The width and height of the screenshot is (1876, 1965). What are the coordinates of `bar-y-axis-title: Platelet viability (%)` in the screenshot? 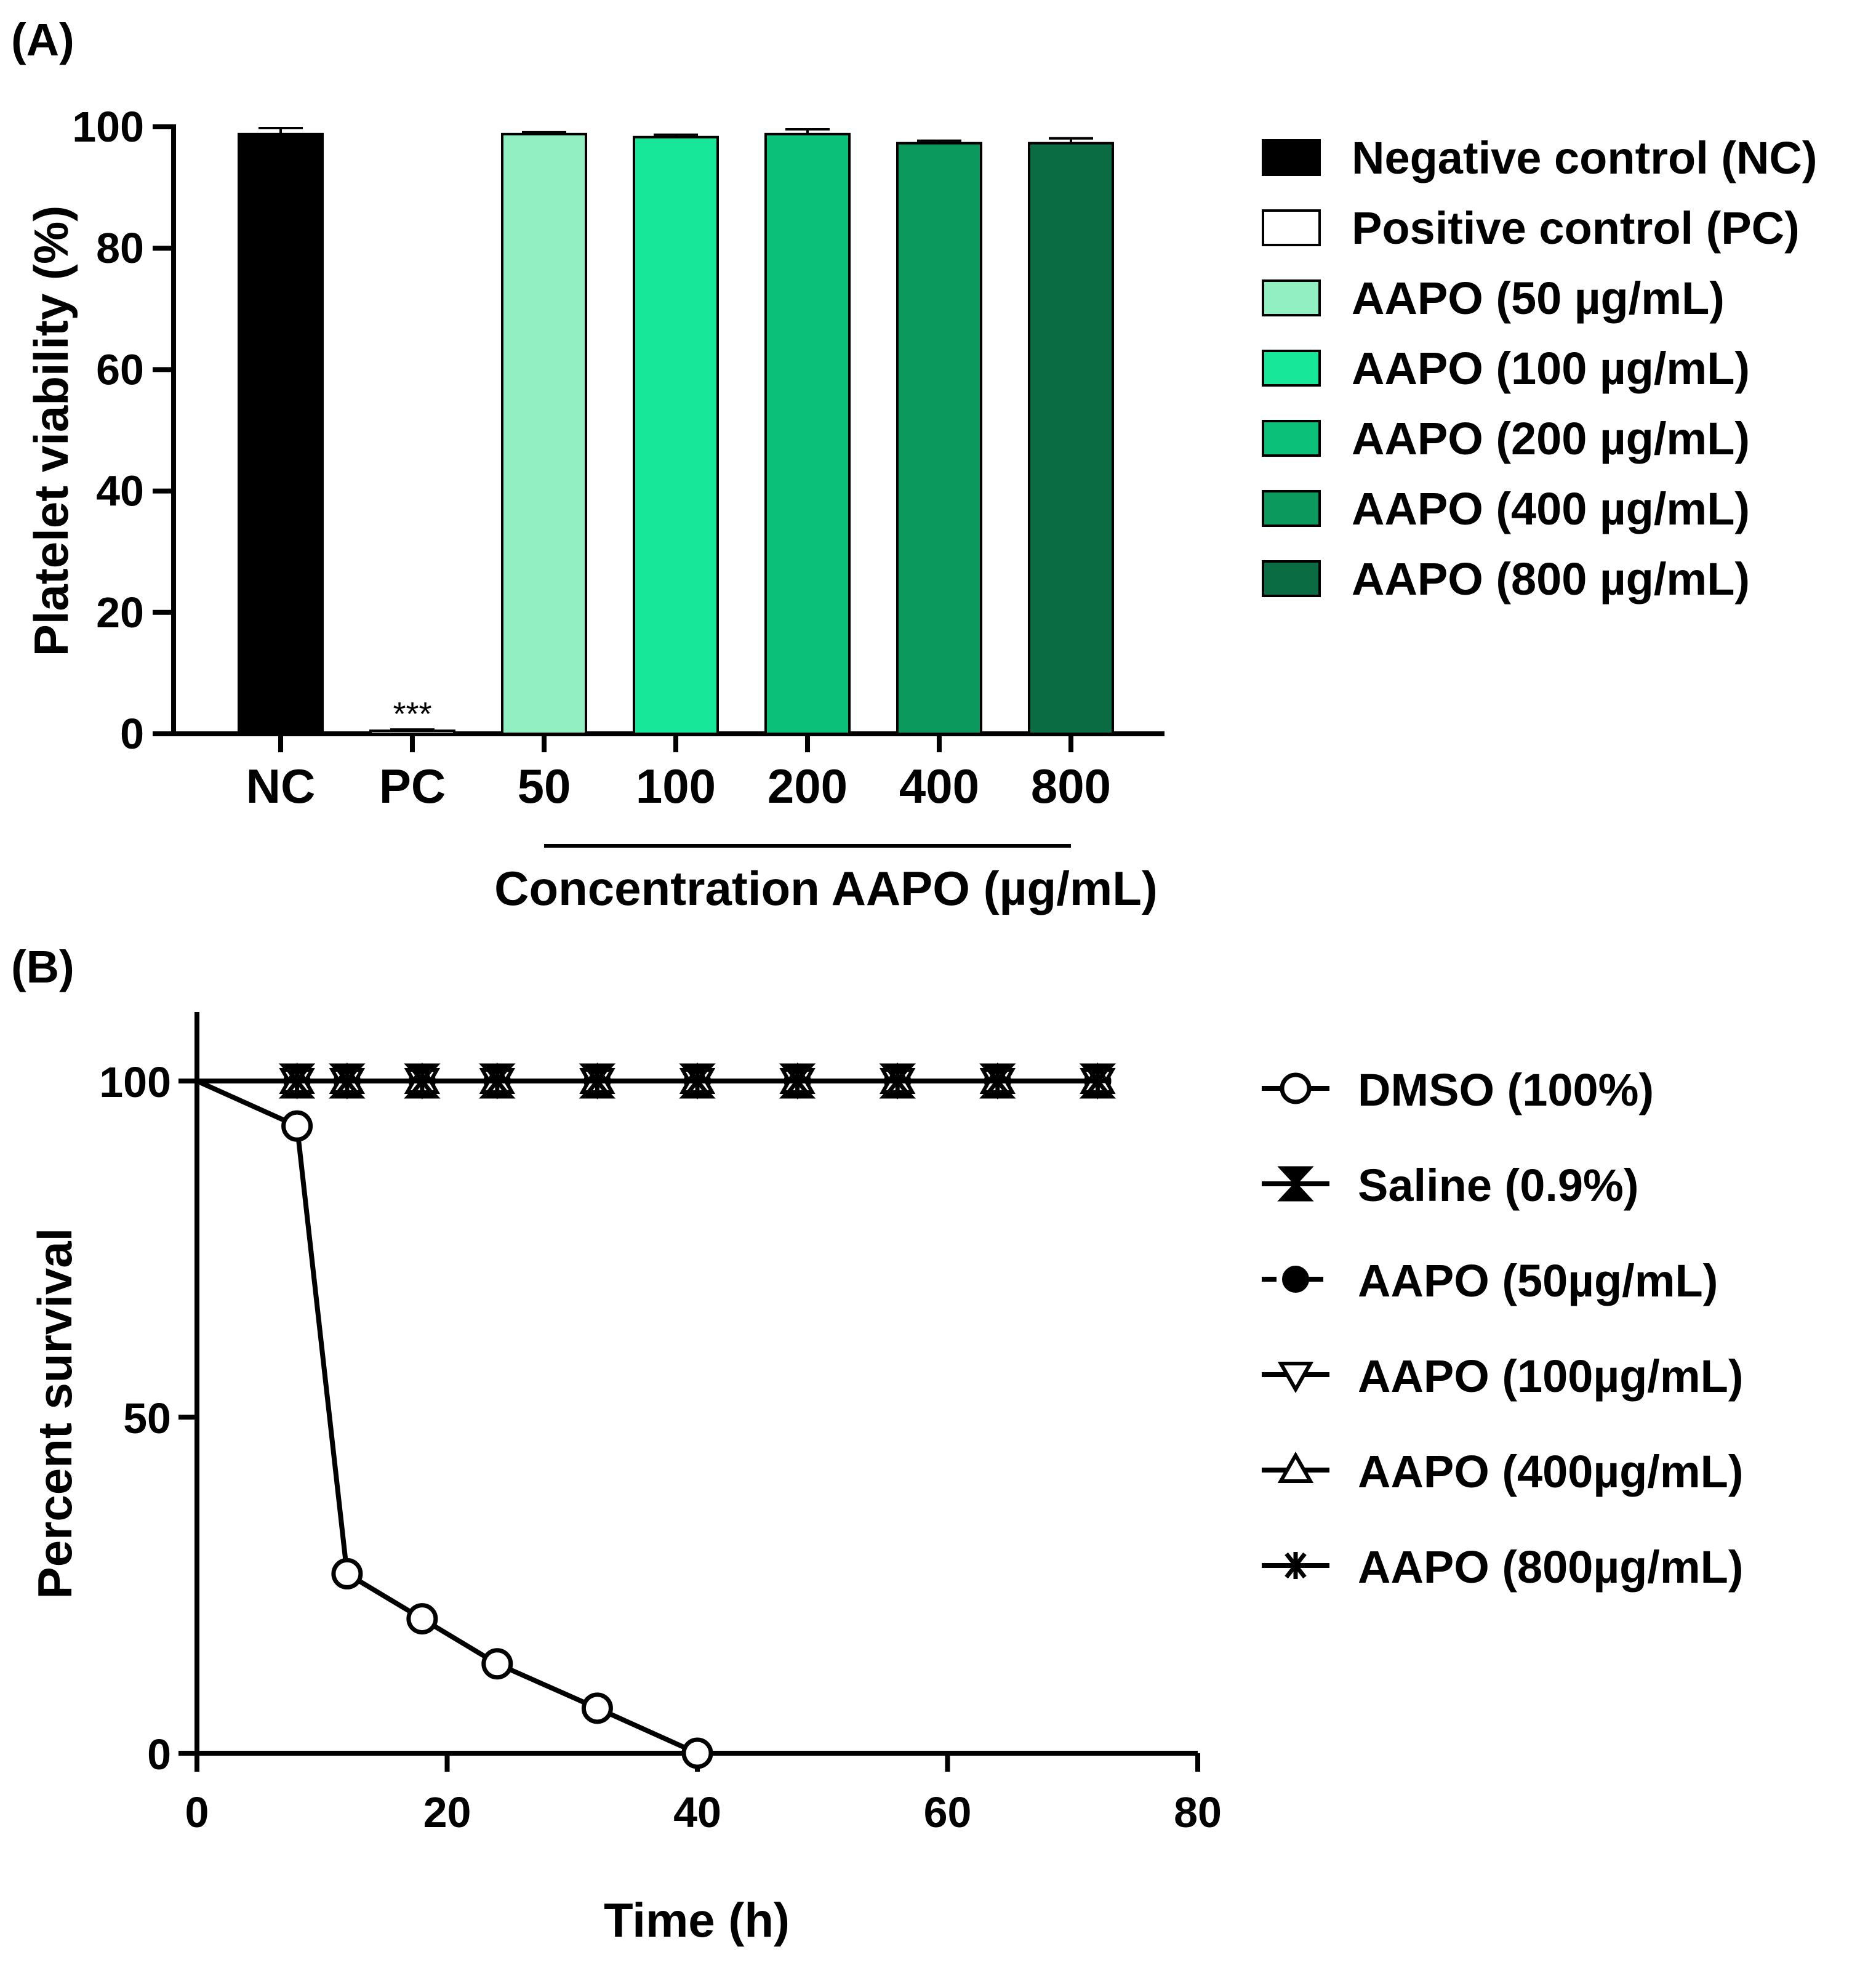 It's located at (51, 432).